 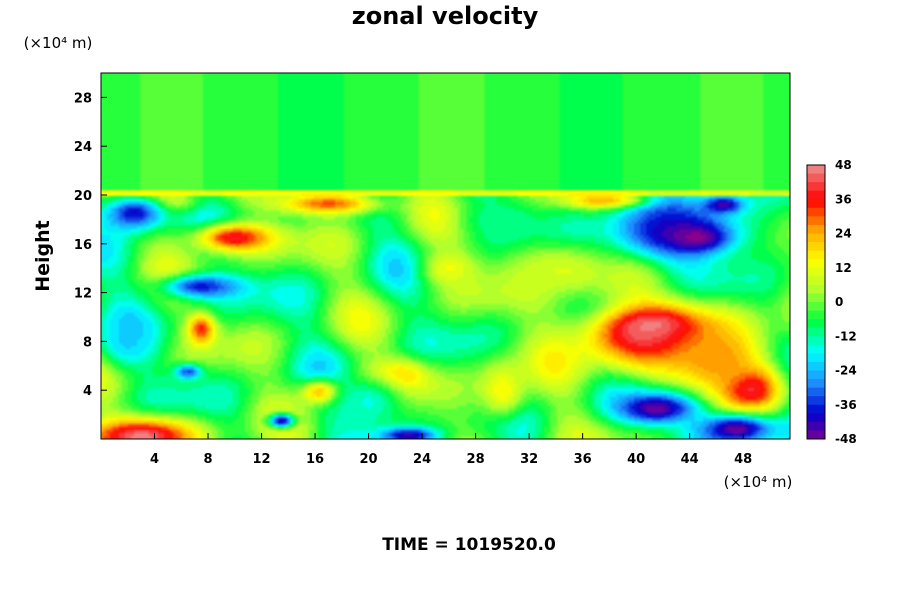 I want to click on colorbar-cells, so click(x=816, y=302).